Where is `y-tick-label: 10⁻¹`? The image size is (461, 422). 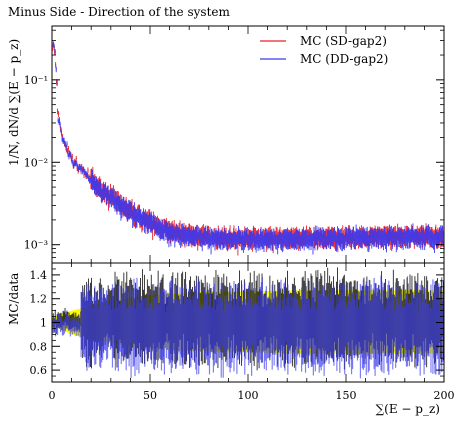 y-tick-label: 10⁻¹ is located at coordinates (36, 80).